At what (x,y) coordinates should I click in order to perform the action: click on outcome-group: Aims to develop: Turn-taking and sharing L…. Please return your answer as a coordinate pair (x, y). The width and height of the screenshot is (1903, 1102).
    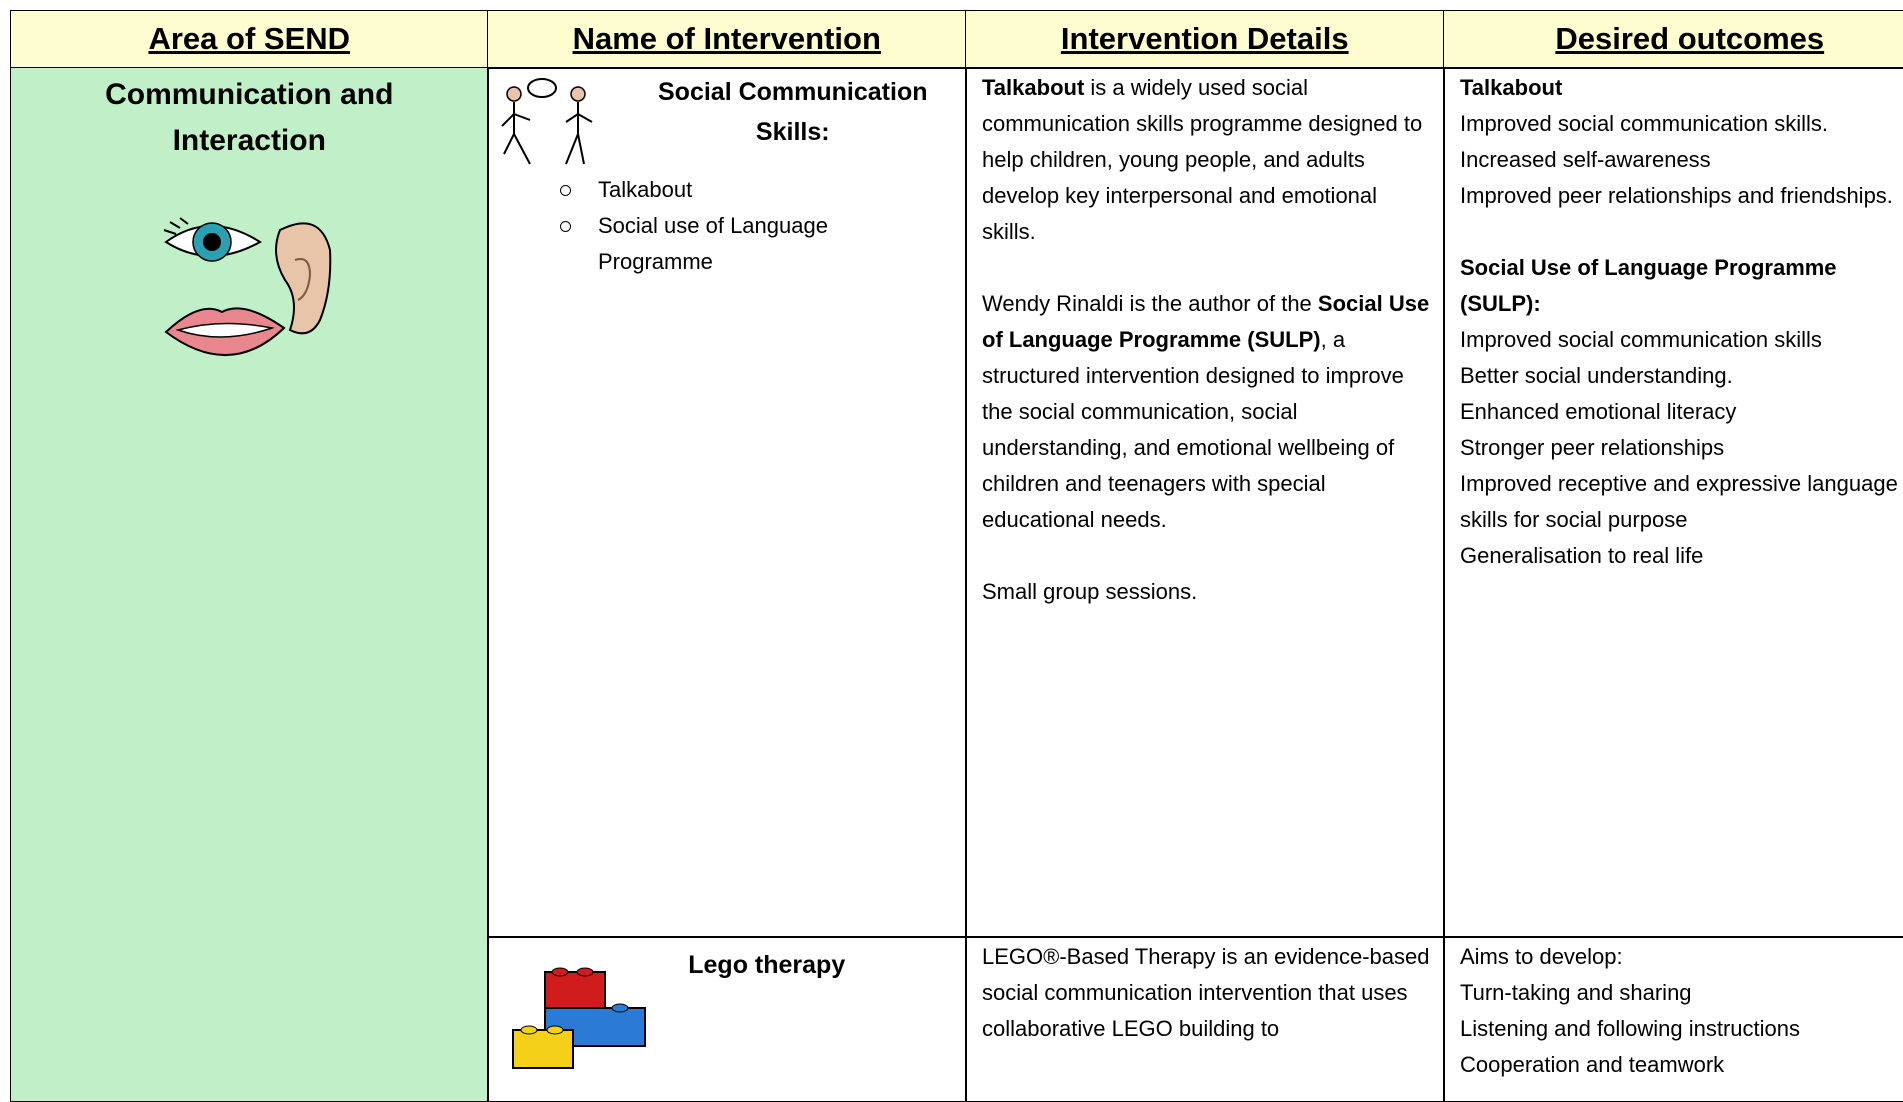
    Looking at the image, I should click on (1681, 1011).